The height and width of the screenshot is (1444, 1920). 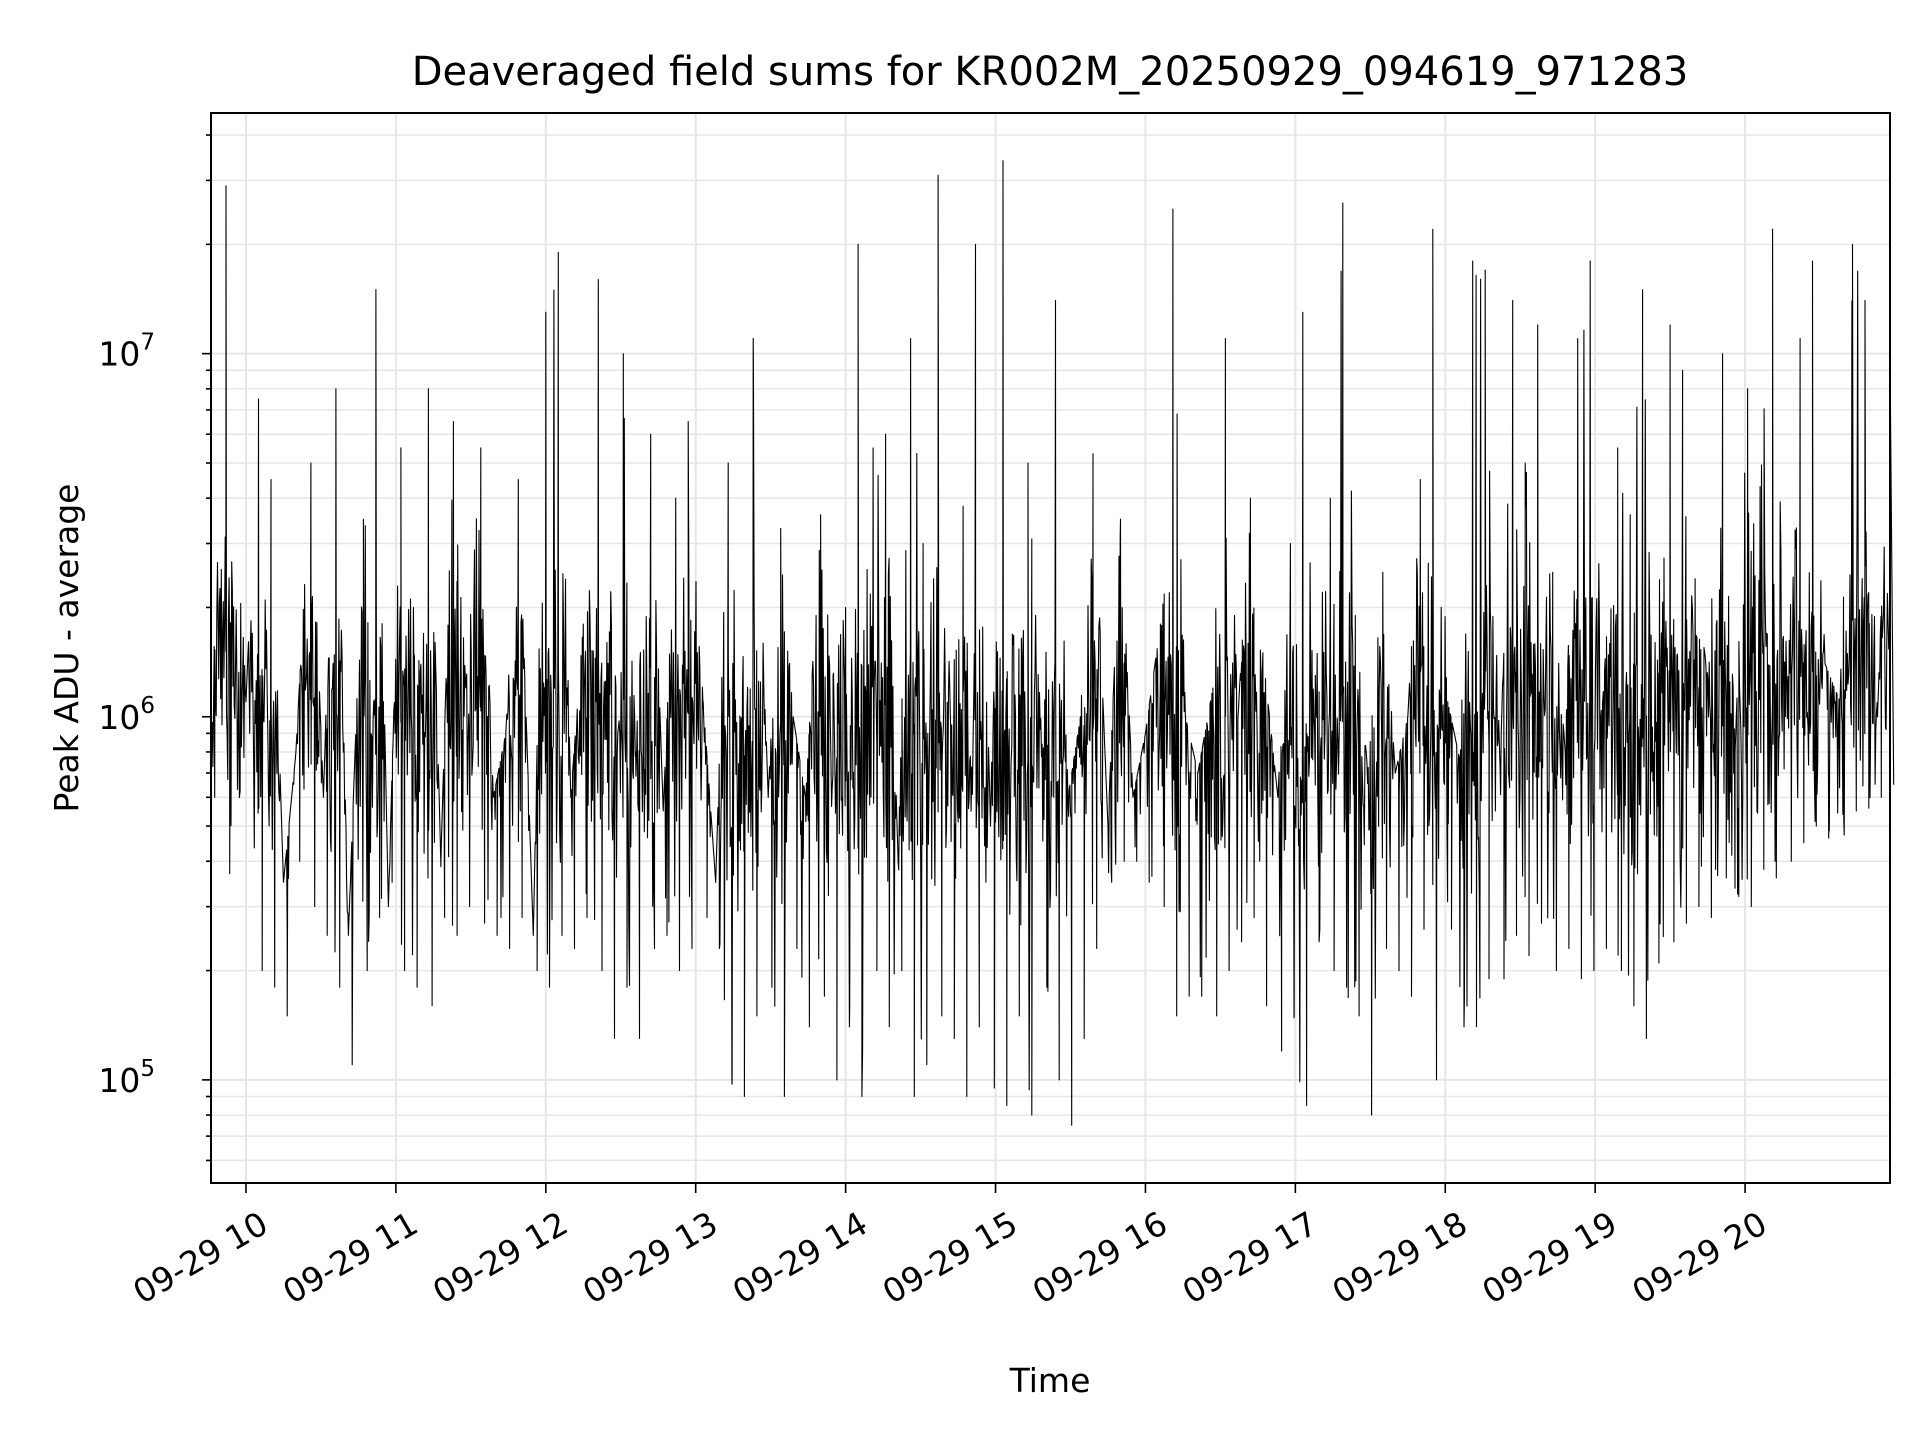 What do you see at coordinates (147, 706) in the screenshot?
I see `y-tick-exponent: 6` at bounding box center [147, 706].